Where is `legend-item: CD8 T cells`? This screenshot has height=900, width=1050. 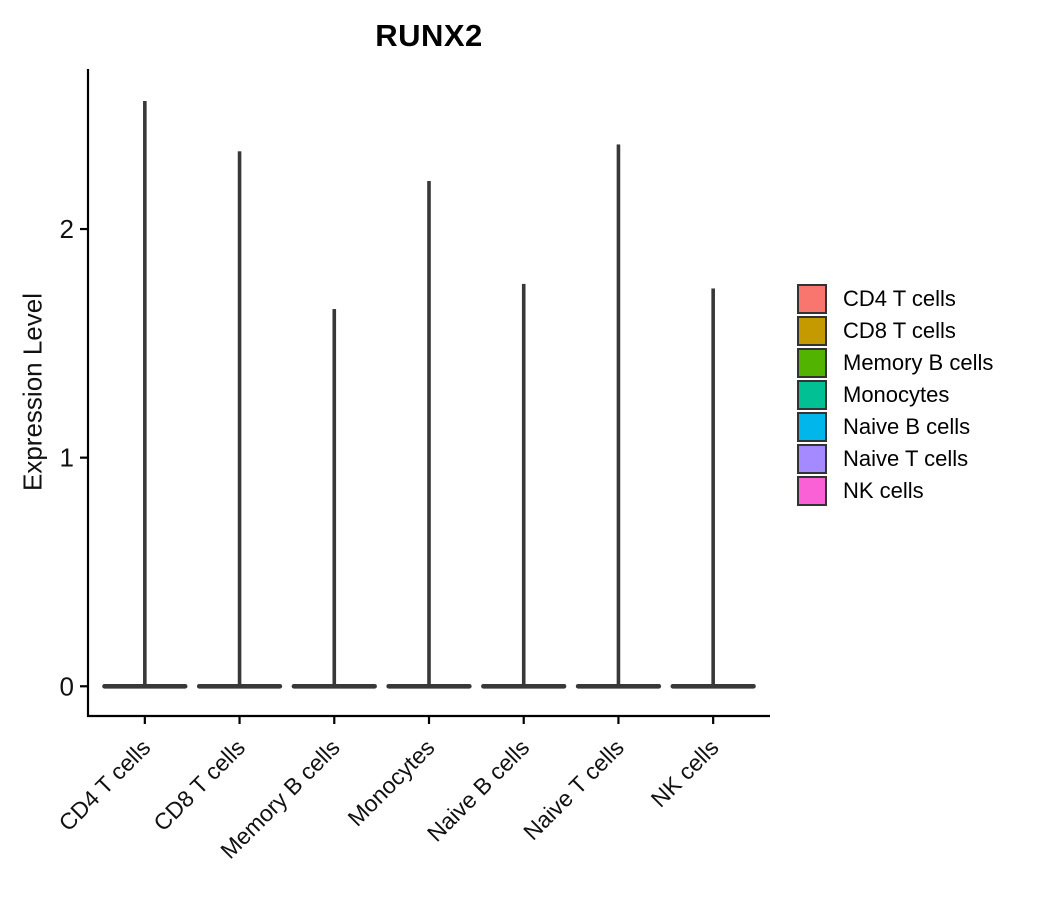 legend-item: CD8 T cells is located at coordinates (895, 331).